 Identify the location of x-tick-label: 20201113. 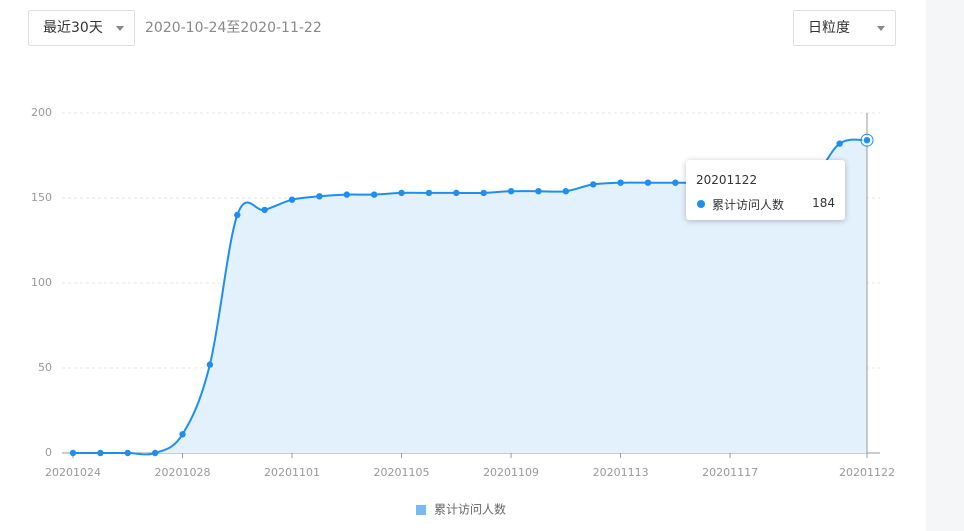
(621, 472).